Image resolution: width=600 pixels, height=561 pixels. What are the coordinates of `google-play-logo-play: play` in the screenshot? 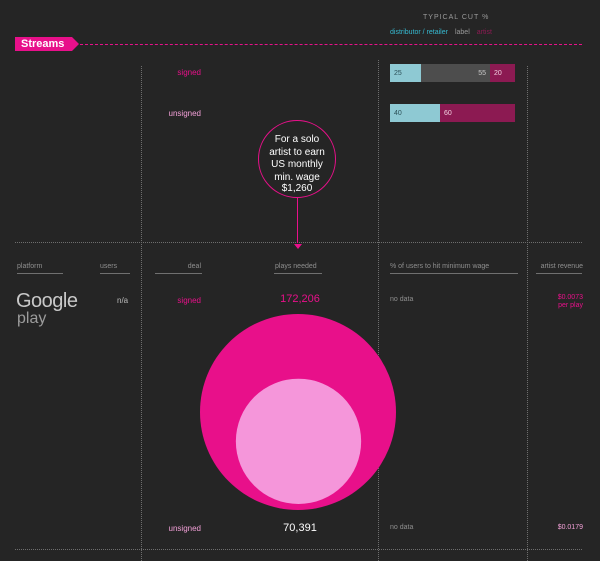 It's located at (32, 318).